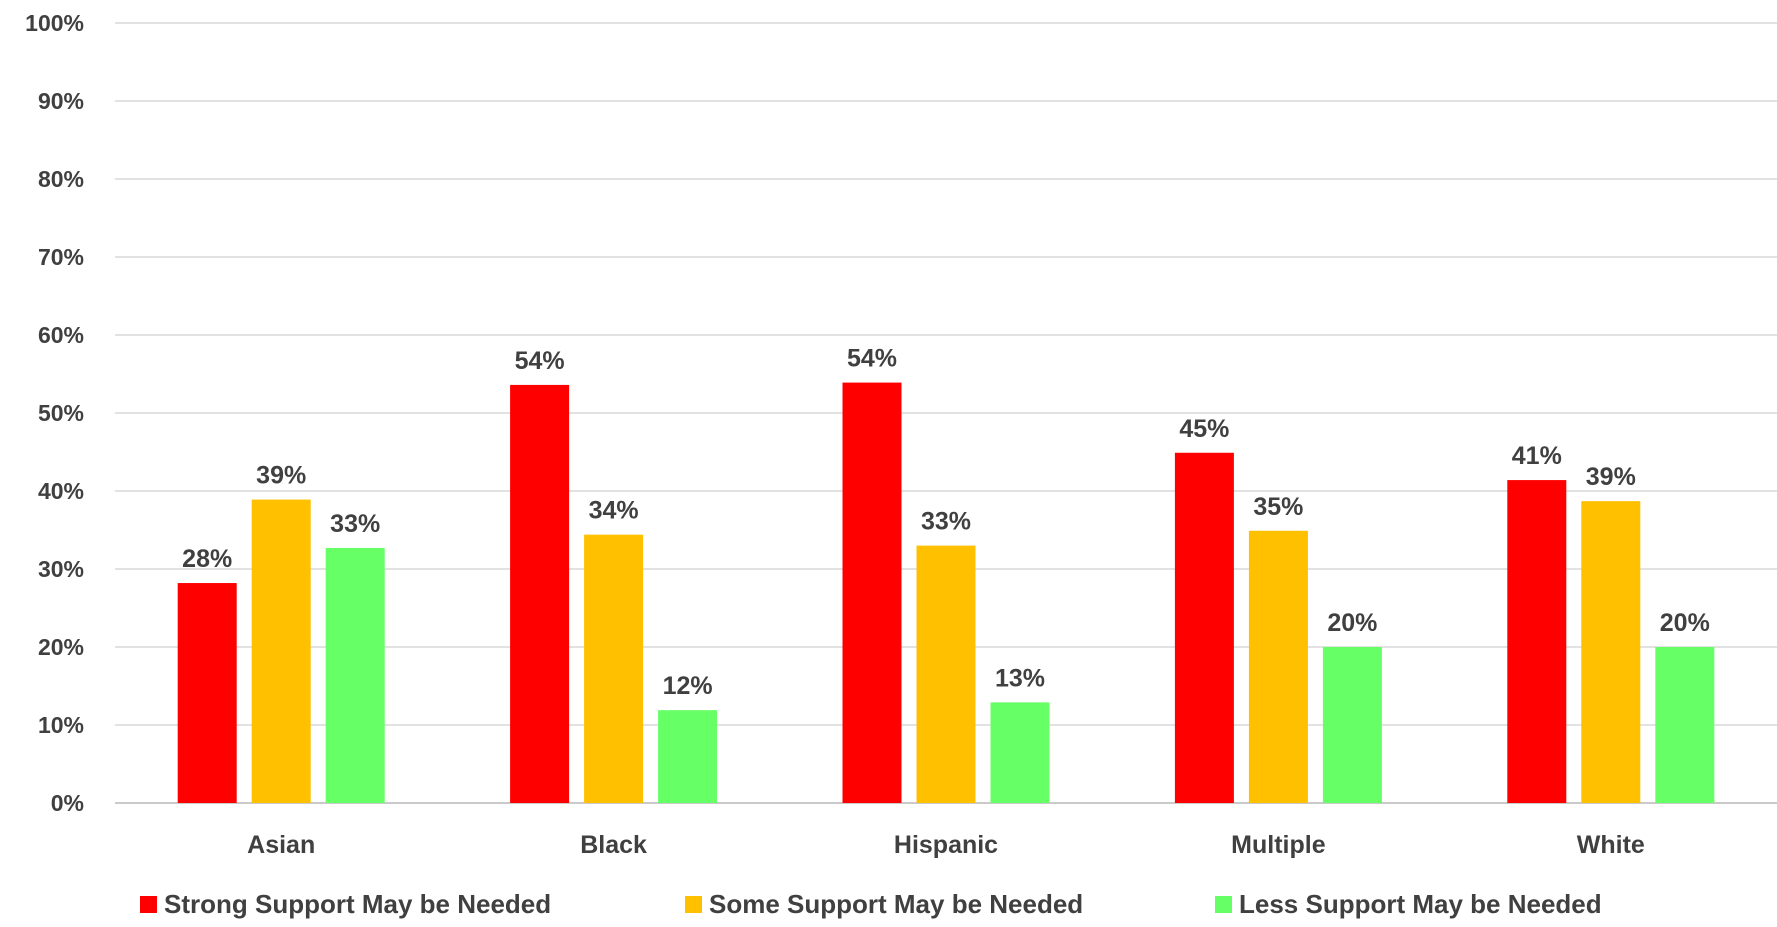 The width and height of the screenshot is (1777, 927). Describe the element at coordinates (61, 335) in the screenshot. I see `y-tick-label: 60%` at that location.